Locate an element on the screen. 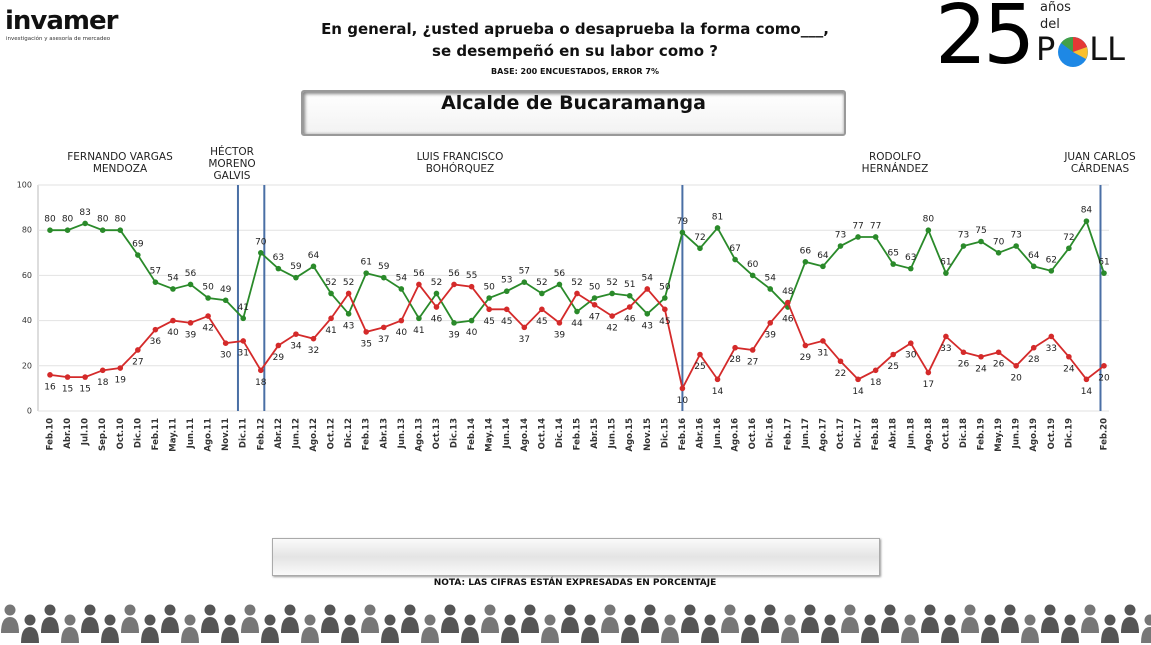 Image resolution: width=1151 pixels, height=645 pixels. base-note: BASE: 200 ENCUESTADOS, ERROR 7% is located at coordinates (575, 71).